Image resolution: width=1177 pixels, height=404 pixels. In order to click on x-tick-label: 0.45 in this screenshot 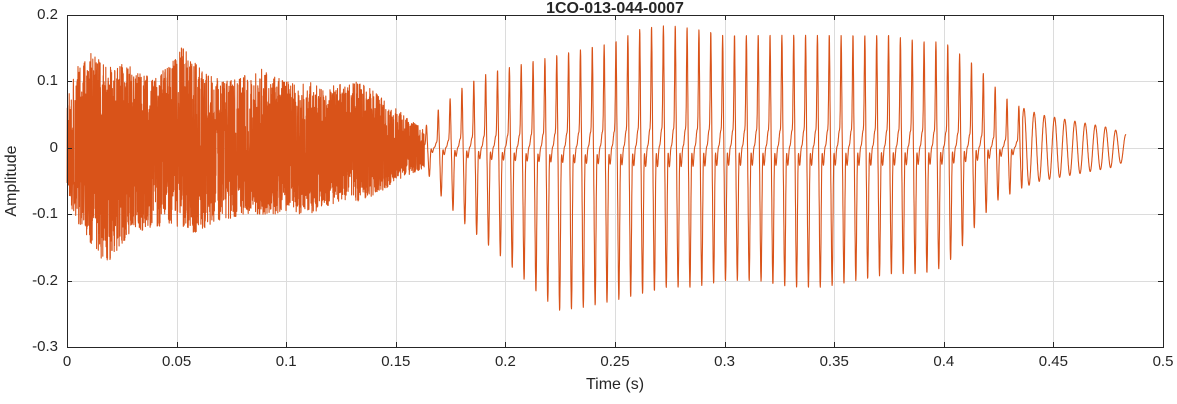, I will do `click(1053, 361)`.